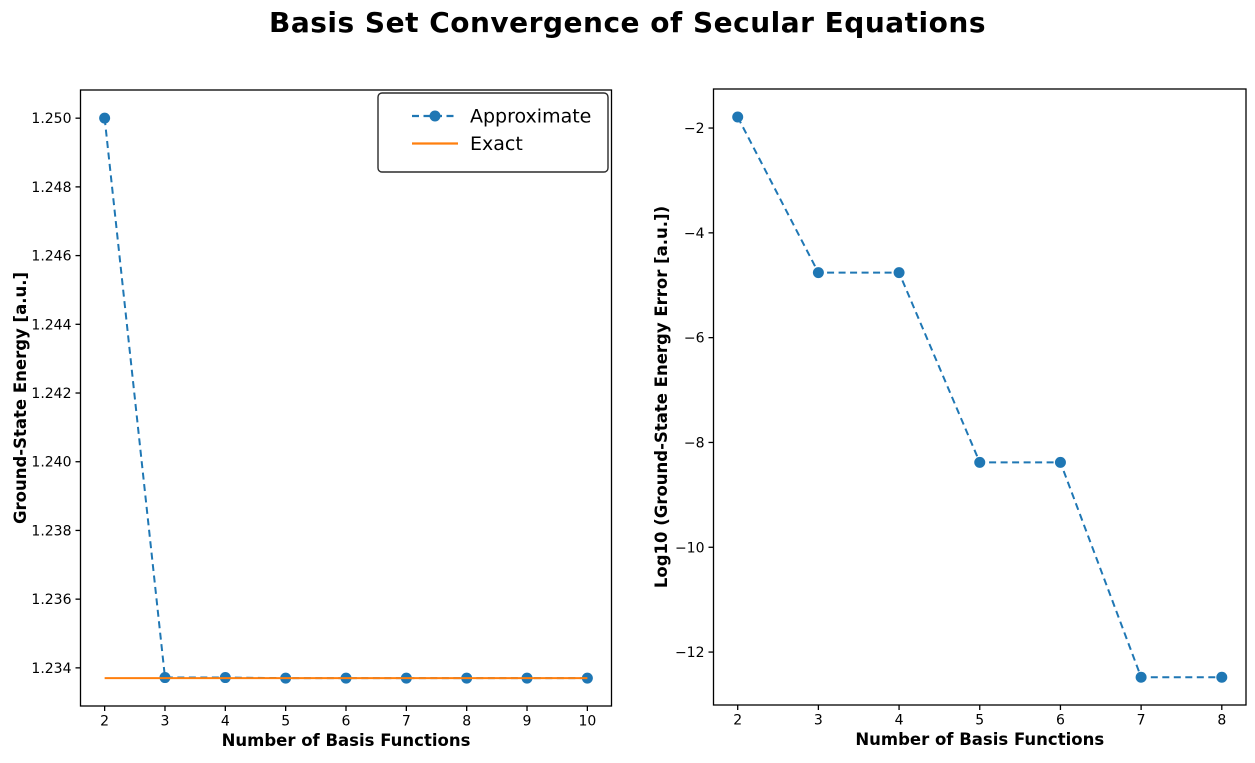 Image resolution: width=1255 pixels, height=763 pixels. I want to click on y-tick-label: 1.250, so click(51, 119).